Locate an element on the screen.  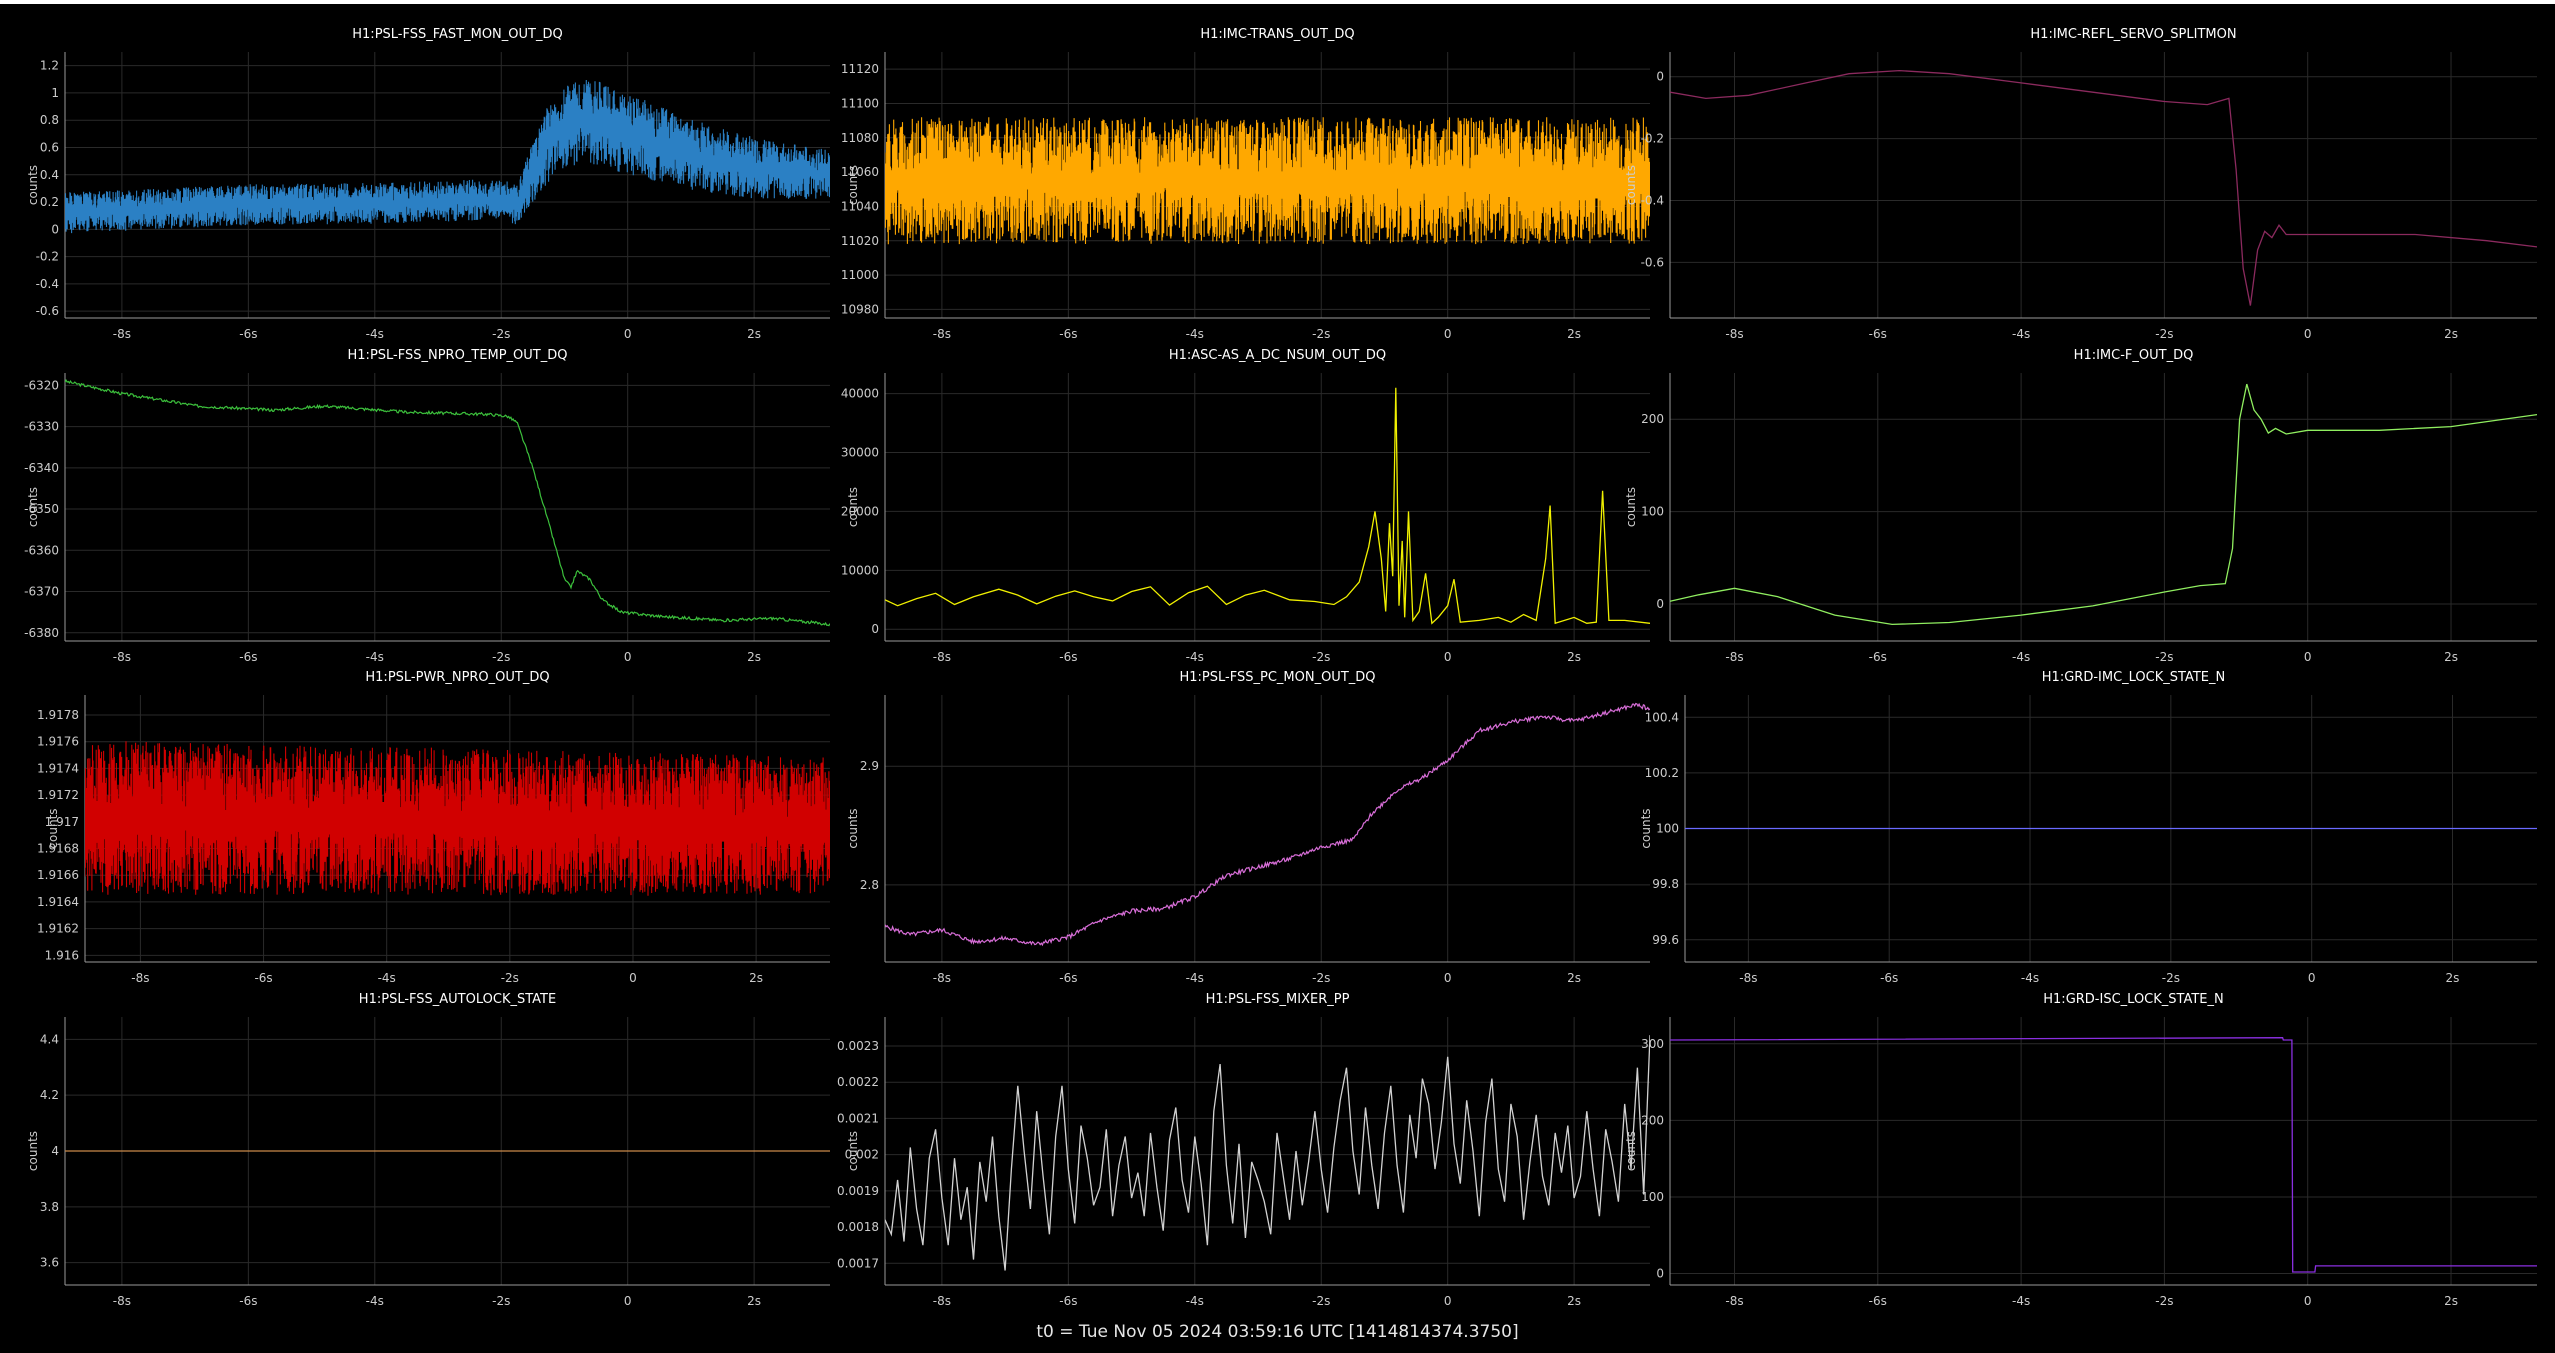
chart-title: H1:PSL-FSS_AUTOLOCK_STATE is located at coordinates (457, 999).